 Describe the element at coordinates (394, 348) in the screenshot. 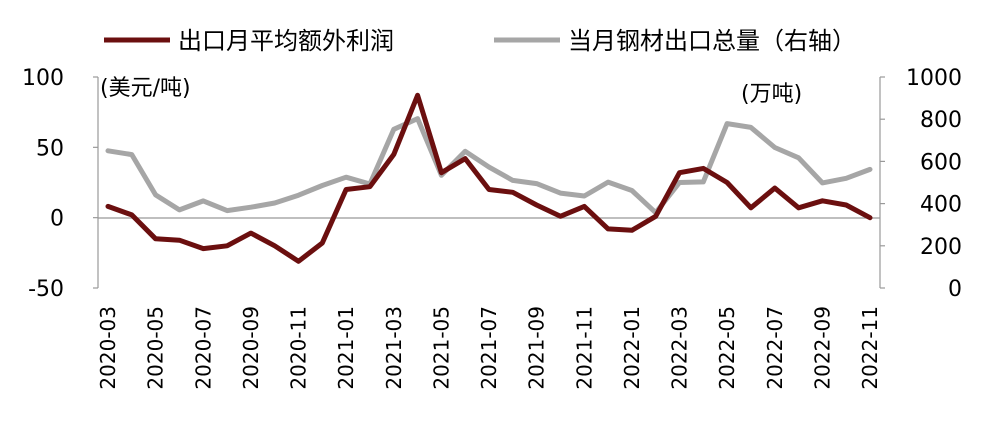

I see `x-tick-label: 2021-03` at that location.